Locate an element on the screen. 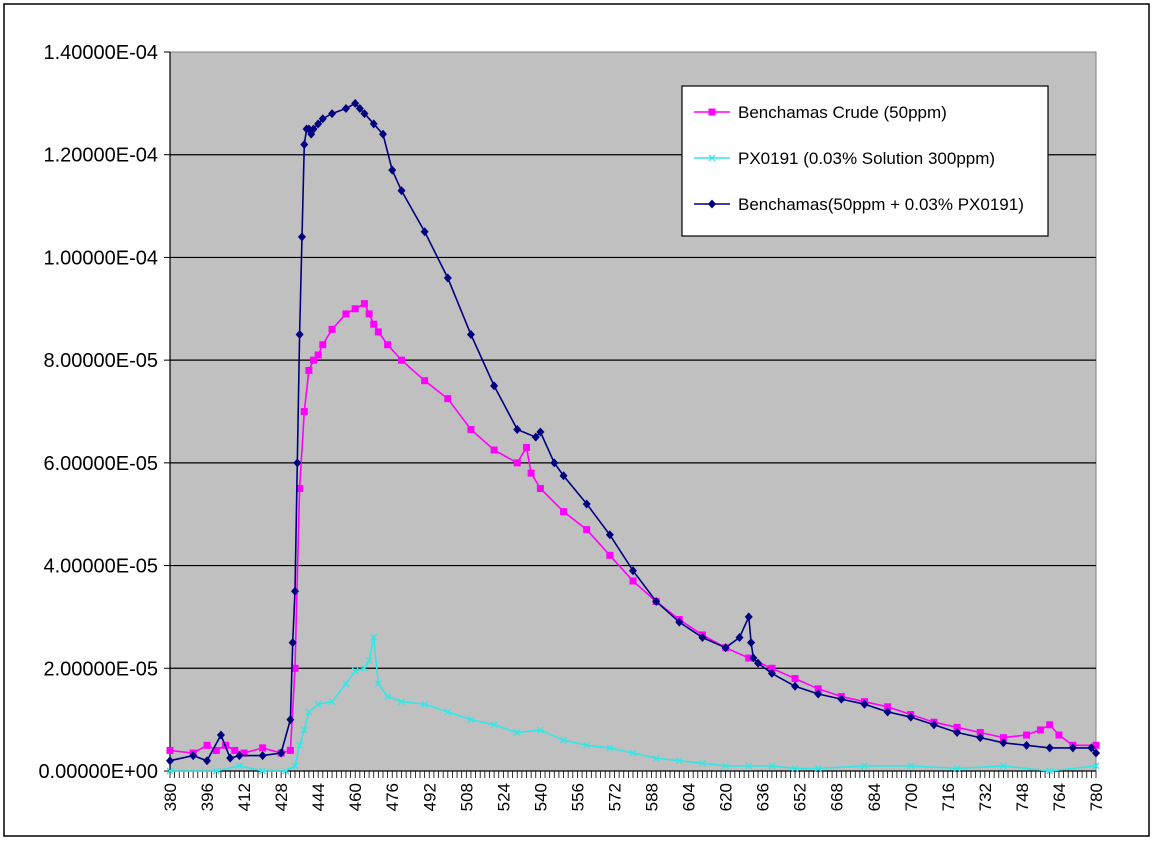  x-tick-label: 396 is located at coordinates (207, 797).